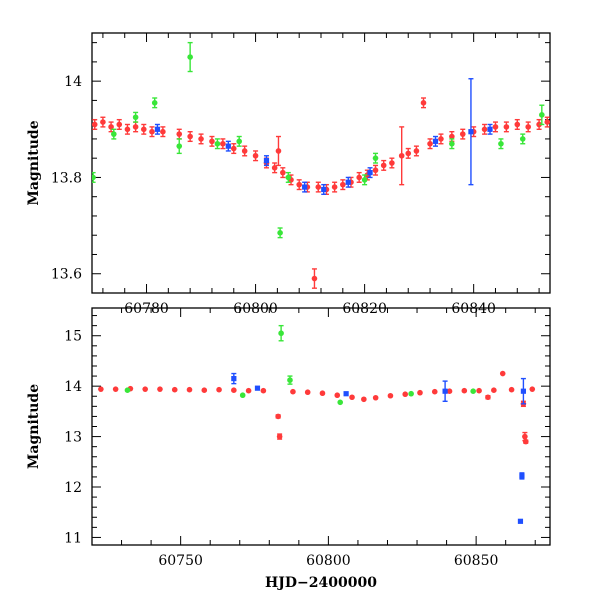 This screenshot has height=600, width=600. Describe the element at coordinates (73, 438) in the screenshot. I see `y-tick-label: 13` at that location.